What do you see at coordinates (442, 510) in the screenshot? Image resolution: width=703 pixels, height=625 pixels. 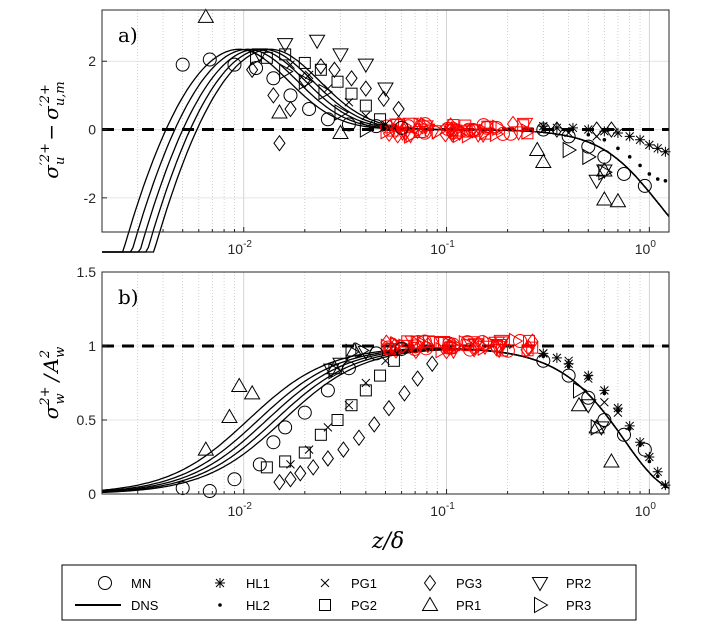 I see `x-tick-label: 10⁻¹` at bounding box center [442, 510].